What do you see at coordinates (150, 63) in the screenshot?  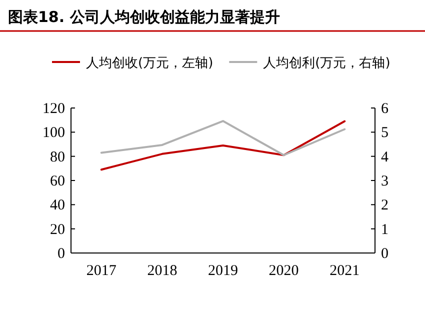 I see `legend-label: 人均创收(万元，左轴)` at bounding box center [150, 63].